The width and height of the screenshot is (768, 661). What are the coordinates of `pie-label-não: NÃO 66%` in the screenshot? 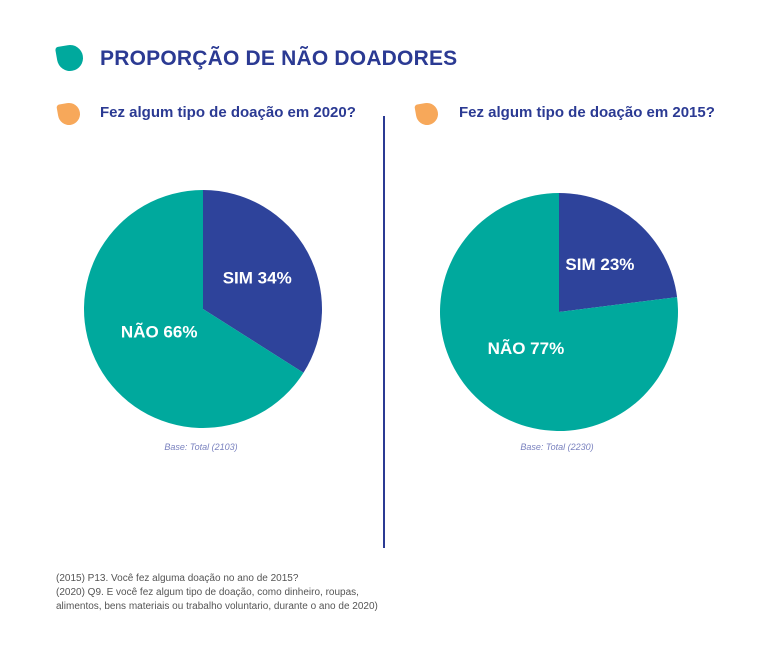 It's located at (159, 332).